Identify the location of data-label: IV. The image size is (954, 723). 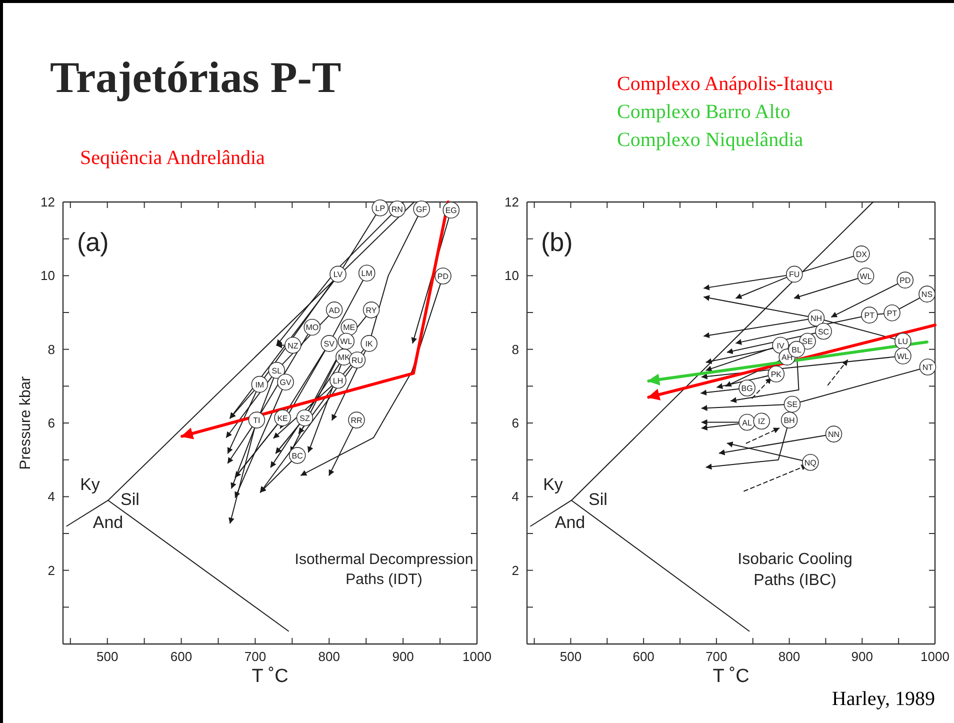
(780, 345).